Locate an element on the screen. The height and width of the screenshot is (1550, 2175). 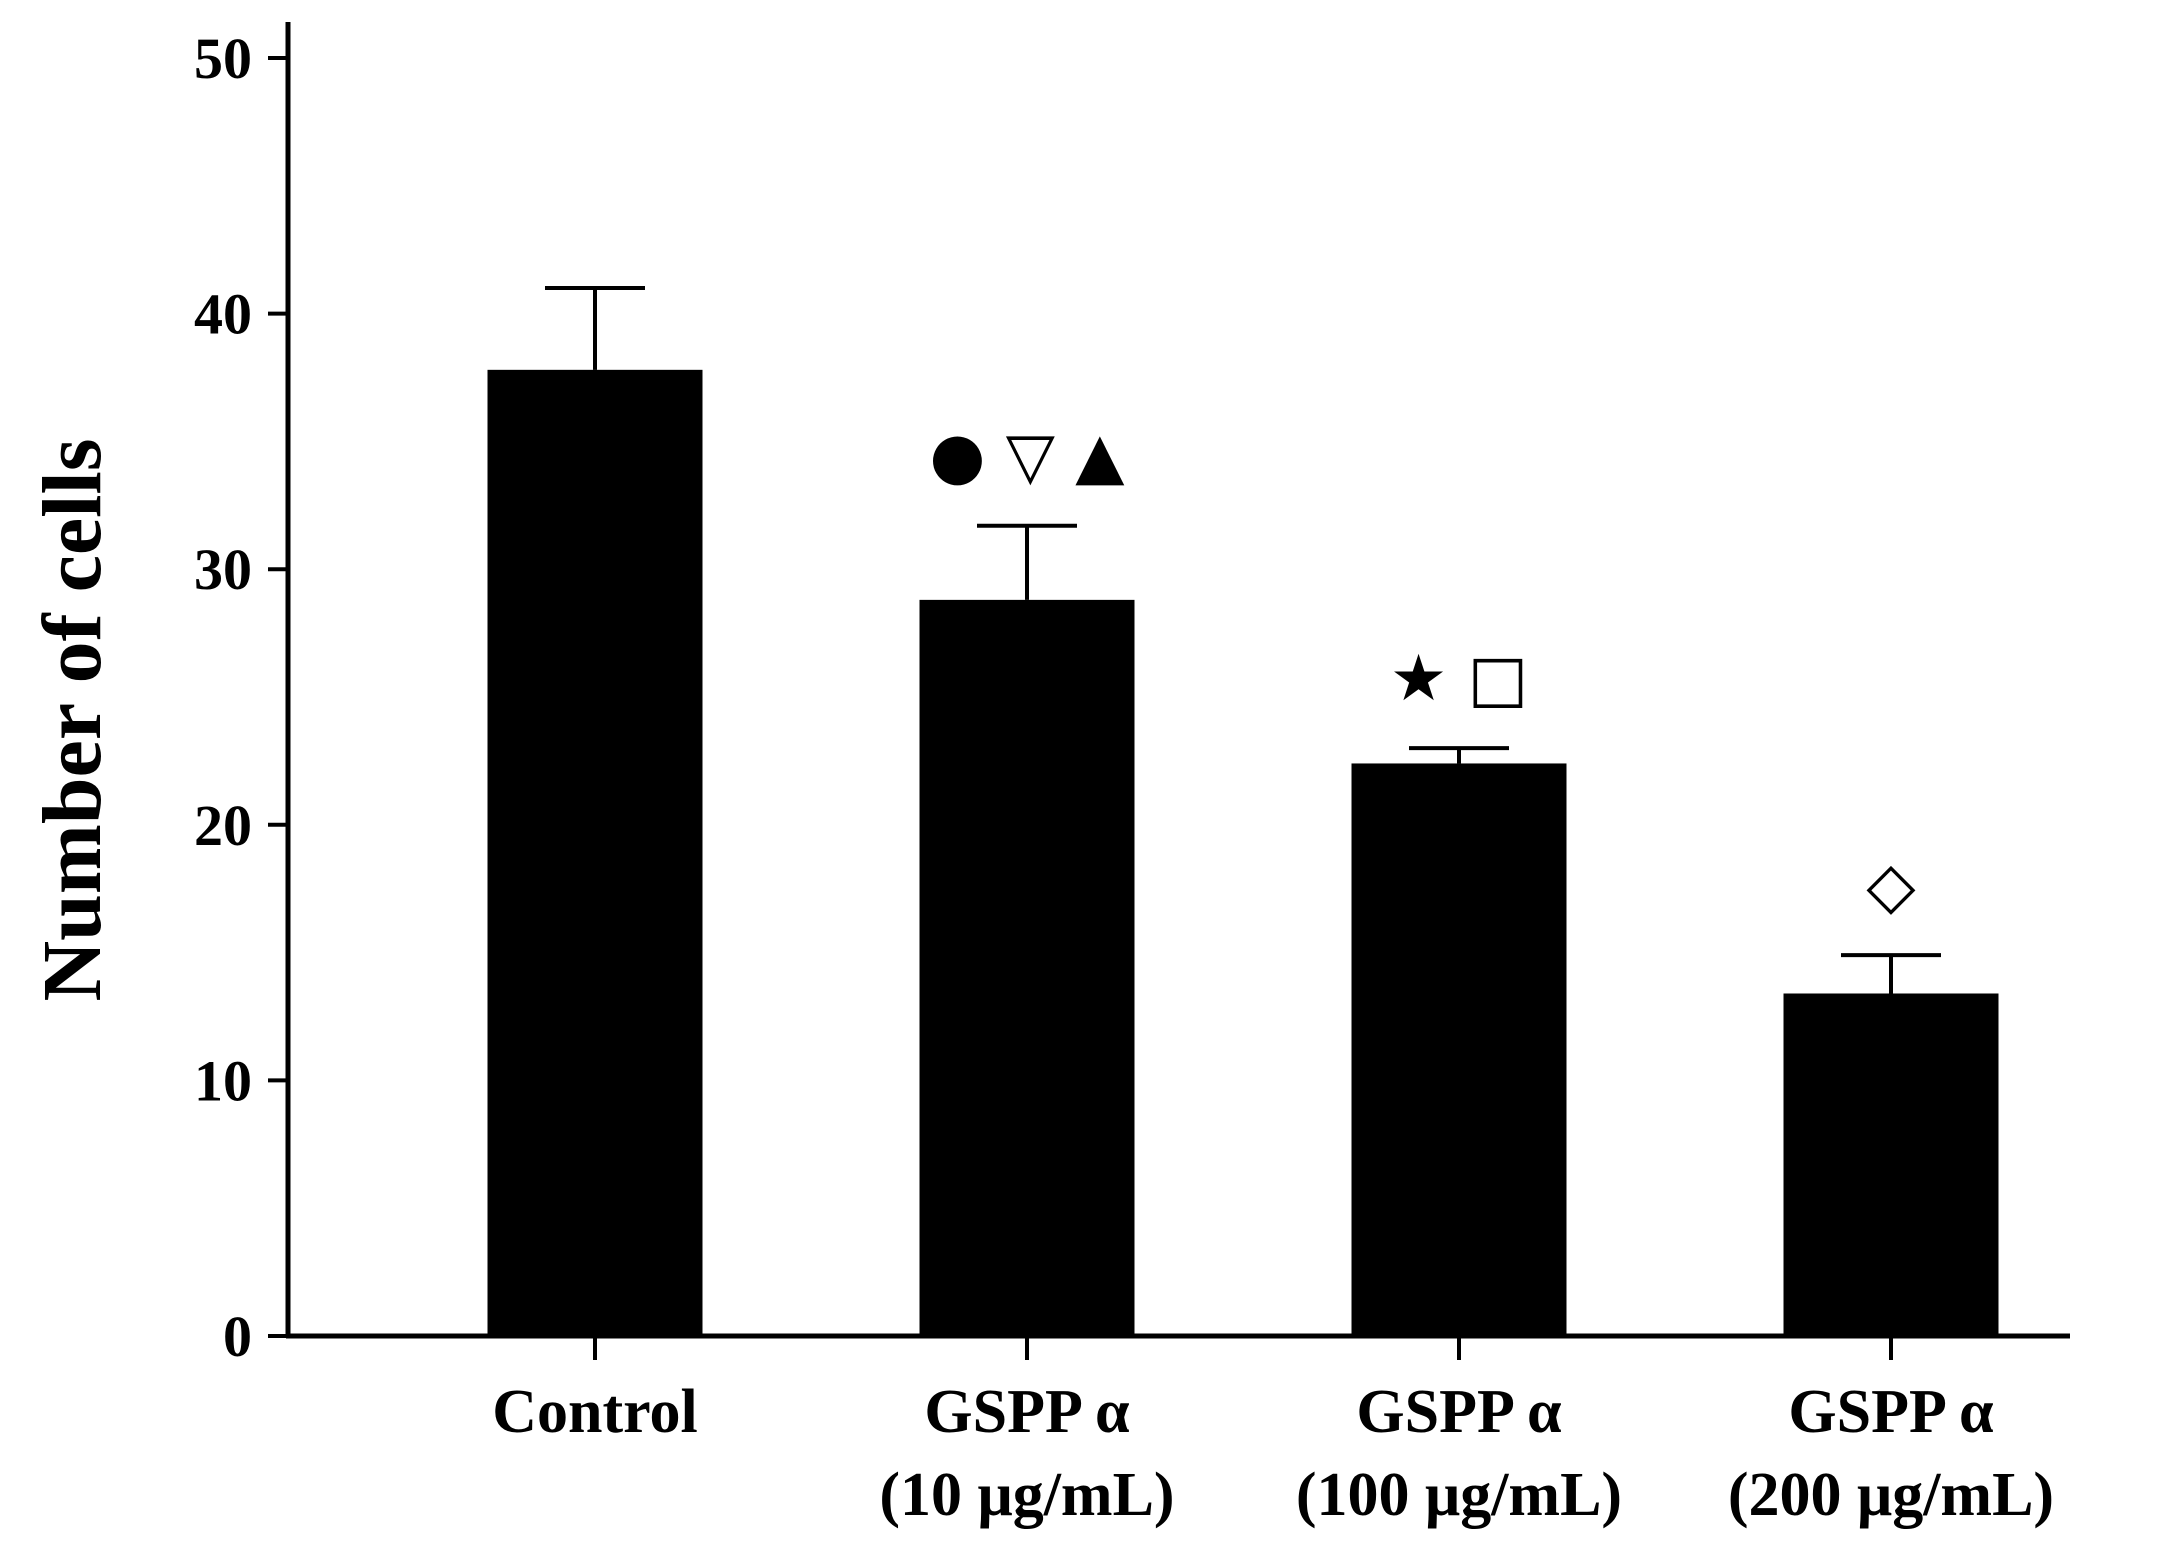
x-tick-label: Control is located at coordinates (595, 1412).